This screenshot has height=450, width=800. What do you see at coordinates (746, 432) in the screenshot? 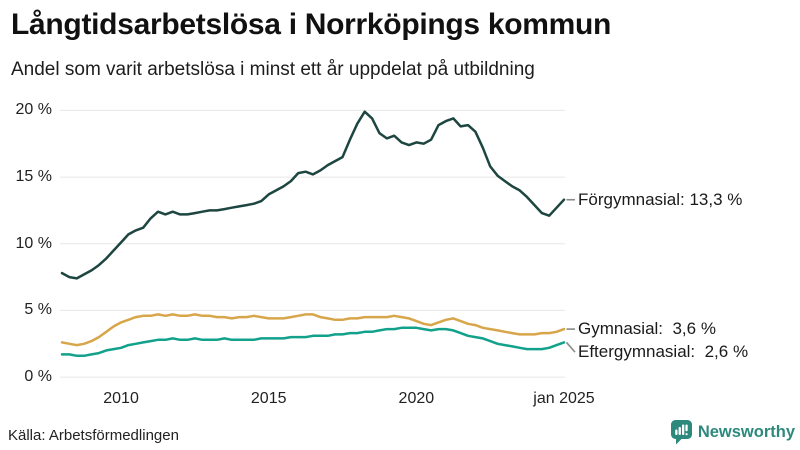
I see `newsworthy-wordmark: Newsworthy` at bounding box center [746, 432].